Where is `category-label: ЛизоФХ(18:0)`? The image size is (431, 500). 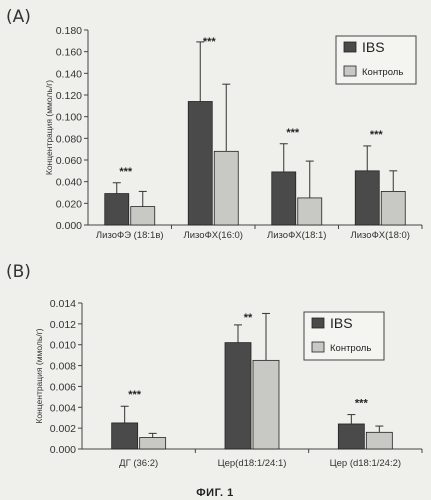
category-label: ЛизоФХ(18:0) is located at coordinates (380, 235).